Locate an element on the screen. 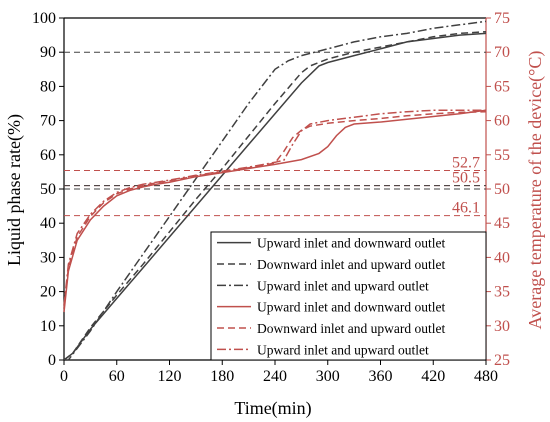  x-axis: 0 60 120 180 240 300 360 420 480 is located at coordinates (279, 372).